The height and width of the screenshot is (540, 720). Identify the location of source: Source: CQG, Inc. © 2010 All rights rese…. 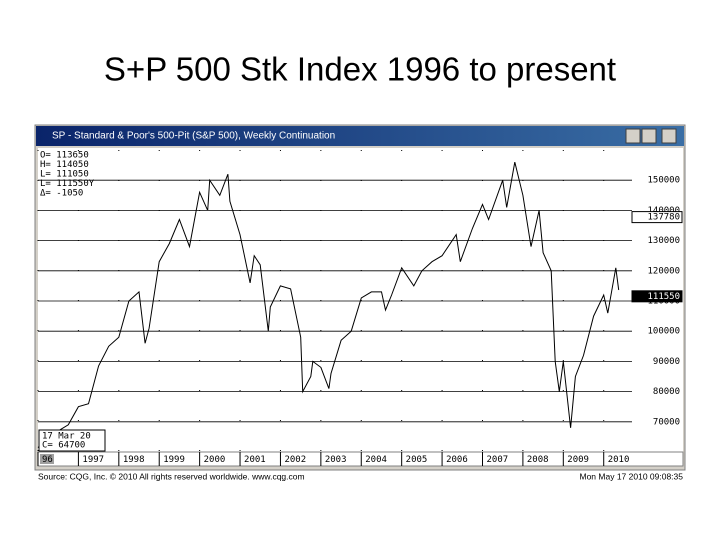
(171, 476).